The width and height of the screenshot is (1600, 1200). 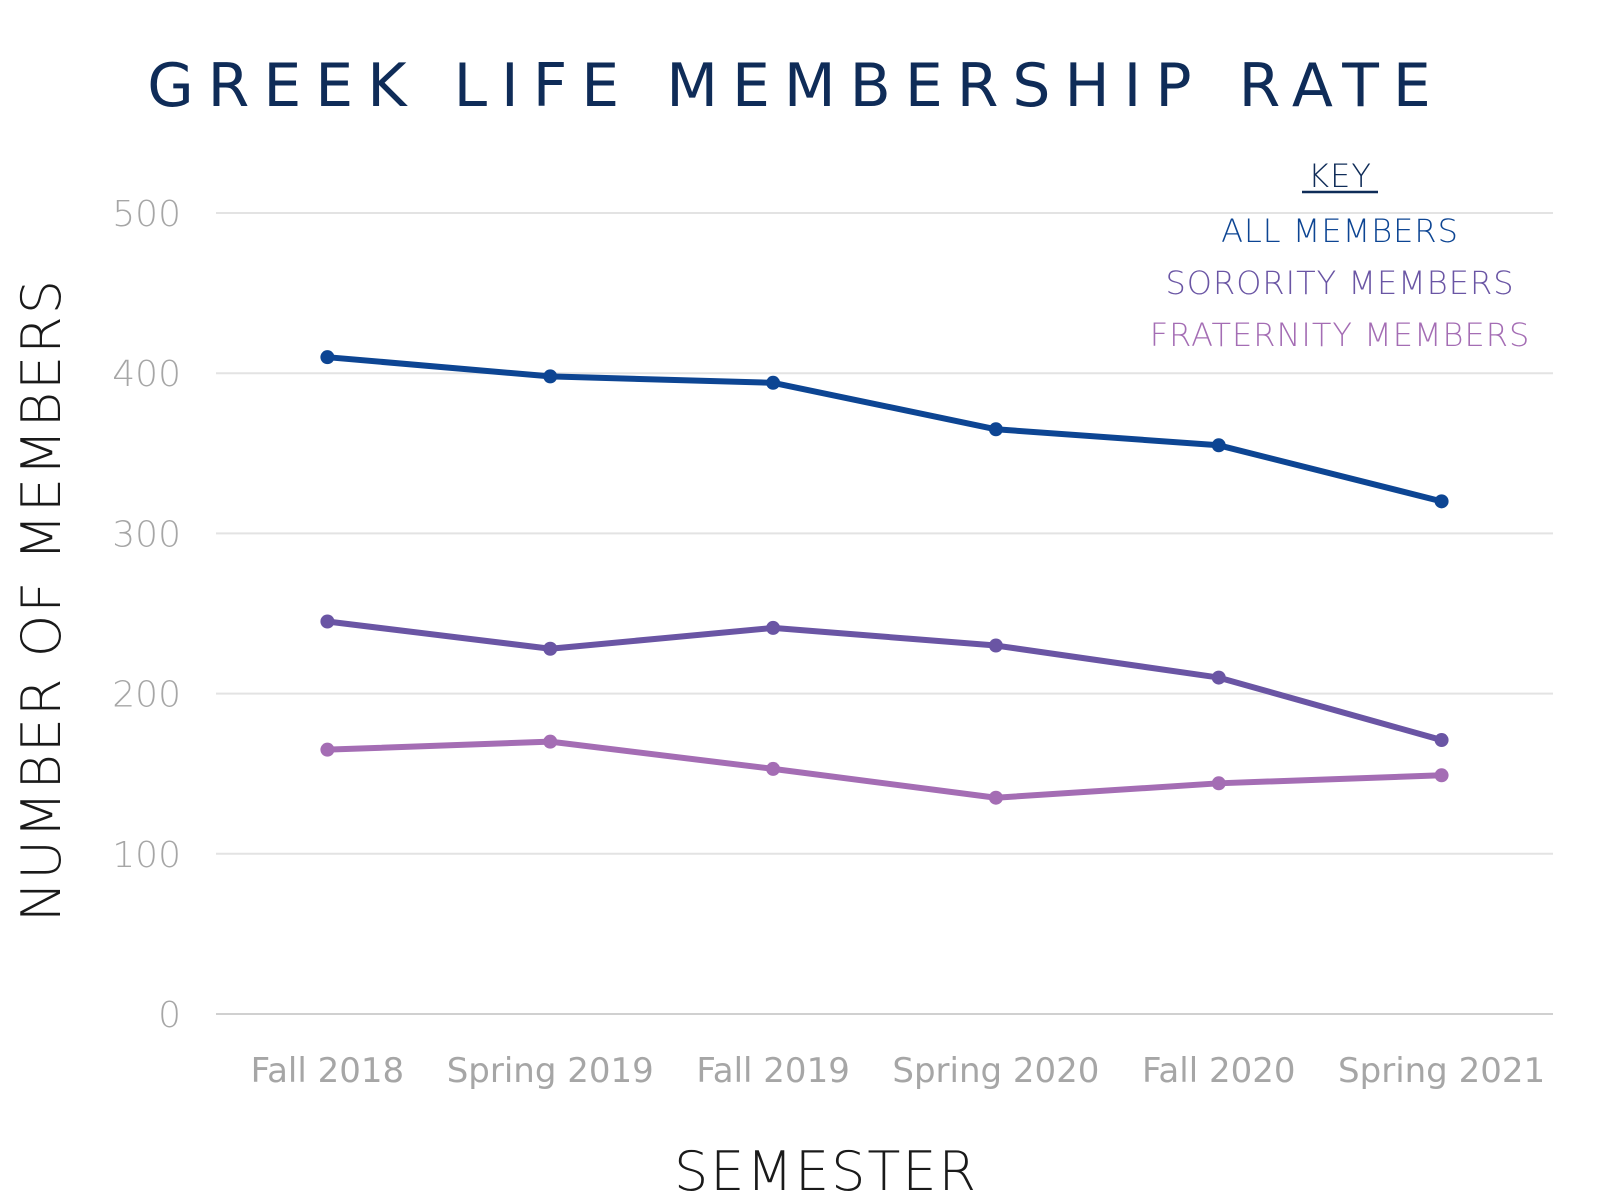 I want to click on legend-title: KEY, so click(x=1340, y=176).